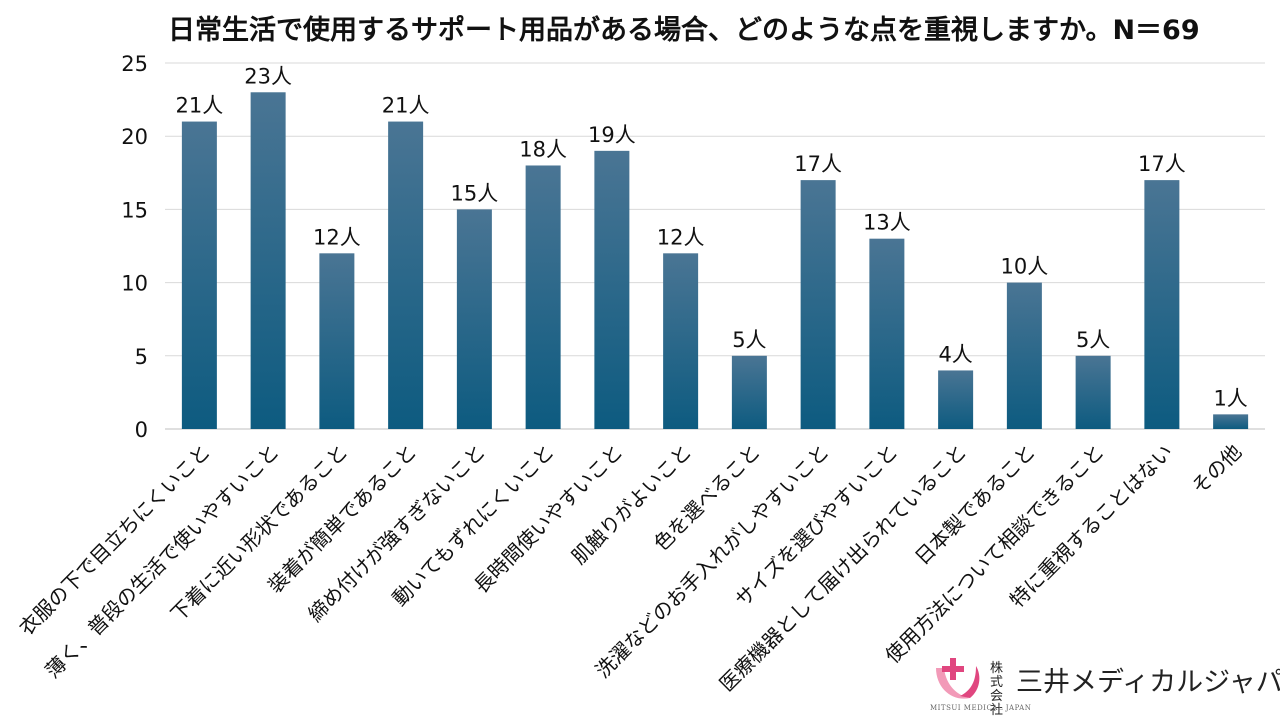 The height and width of the screenshot is (720, 1280). Describe the element at coordinates (1216, 469) in the screenshot. I see `x-tick-label: その他` at that location.